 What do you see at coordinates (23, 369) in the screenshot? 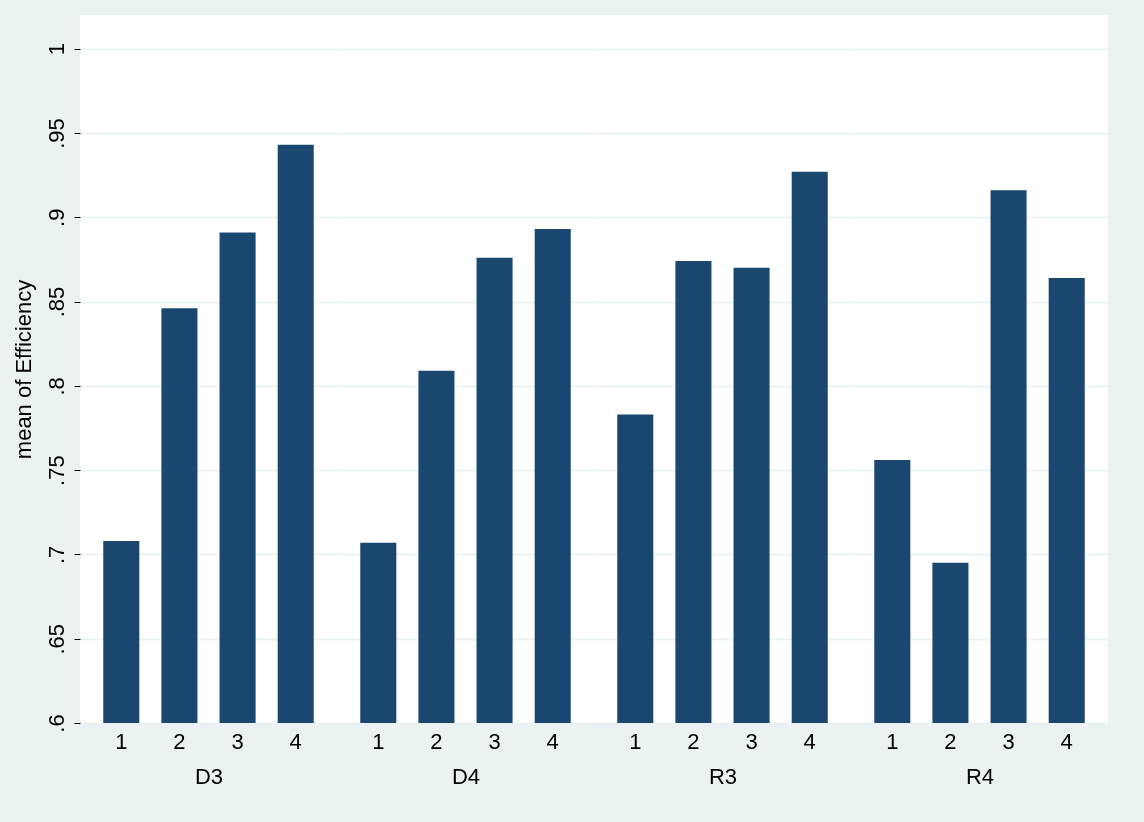
I see `y-axis-title: mean of Efficiency` at bounding box center [23, 369].